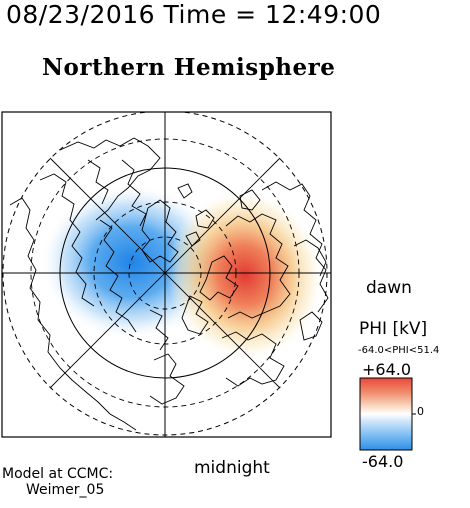 This screenshot has height=508, width=470. I want to click on midnight-label: midnight, so click(232, 468).